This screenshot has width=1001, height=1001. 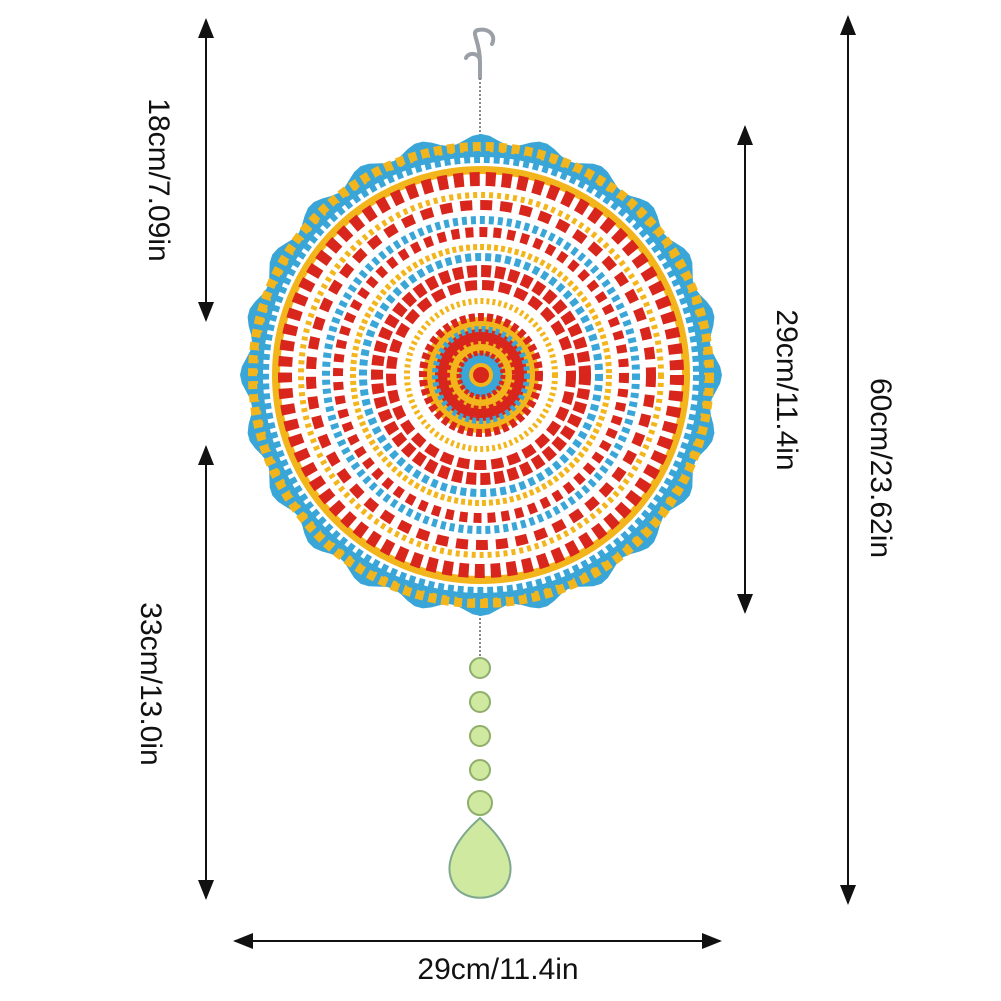 I want to click on bottom-length-label: 33cm/13.0in, so click(x=150, y=684).